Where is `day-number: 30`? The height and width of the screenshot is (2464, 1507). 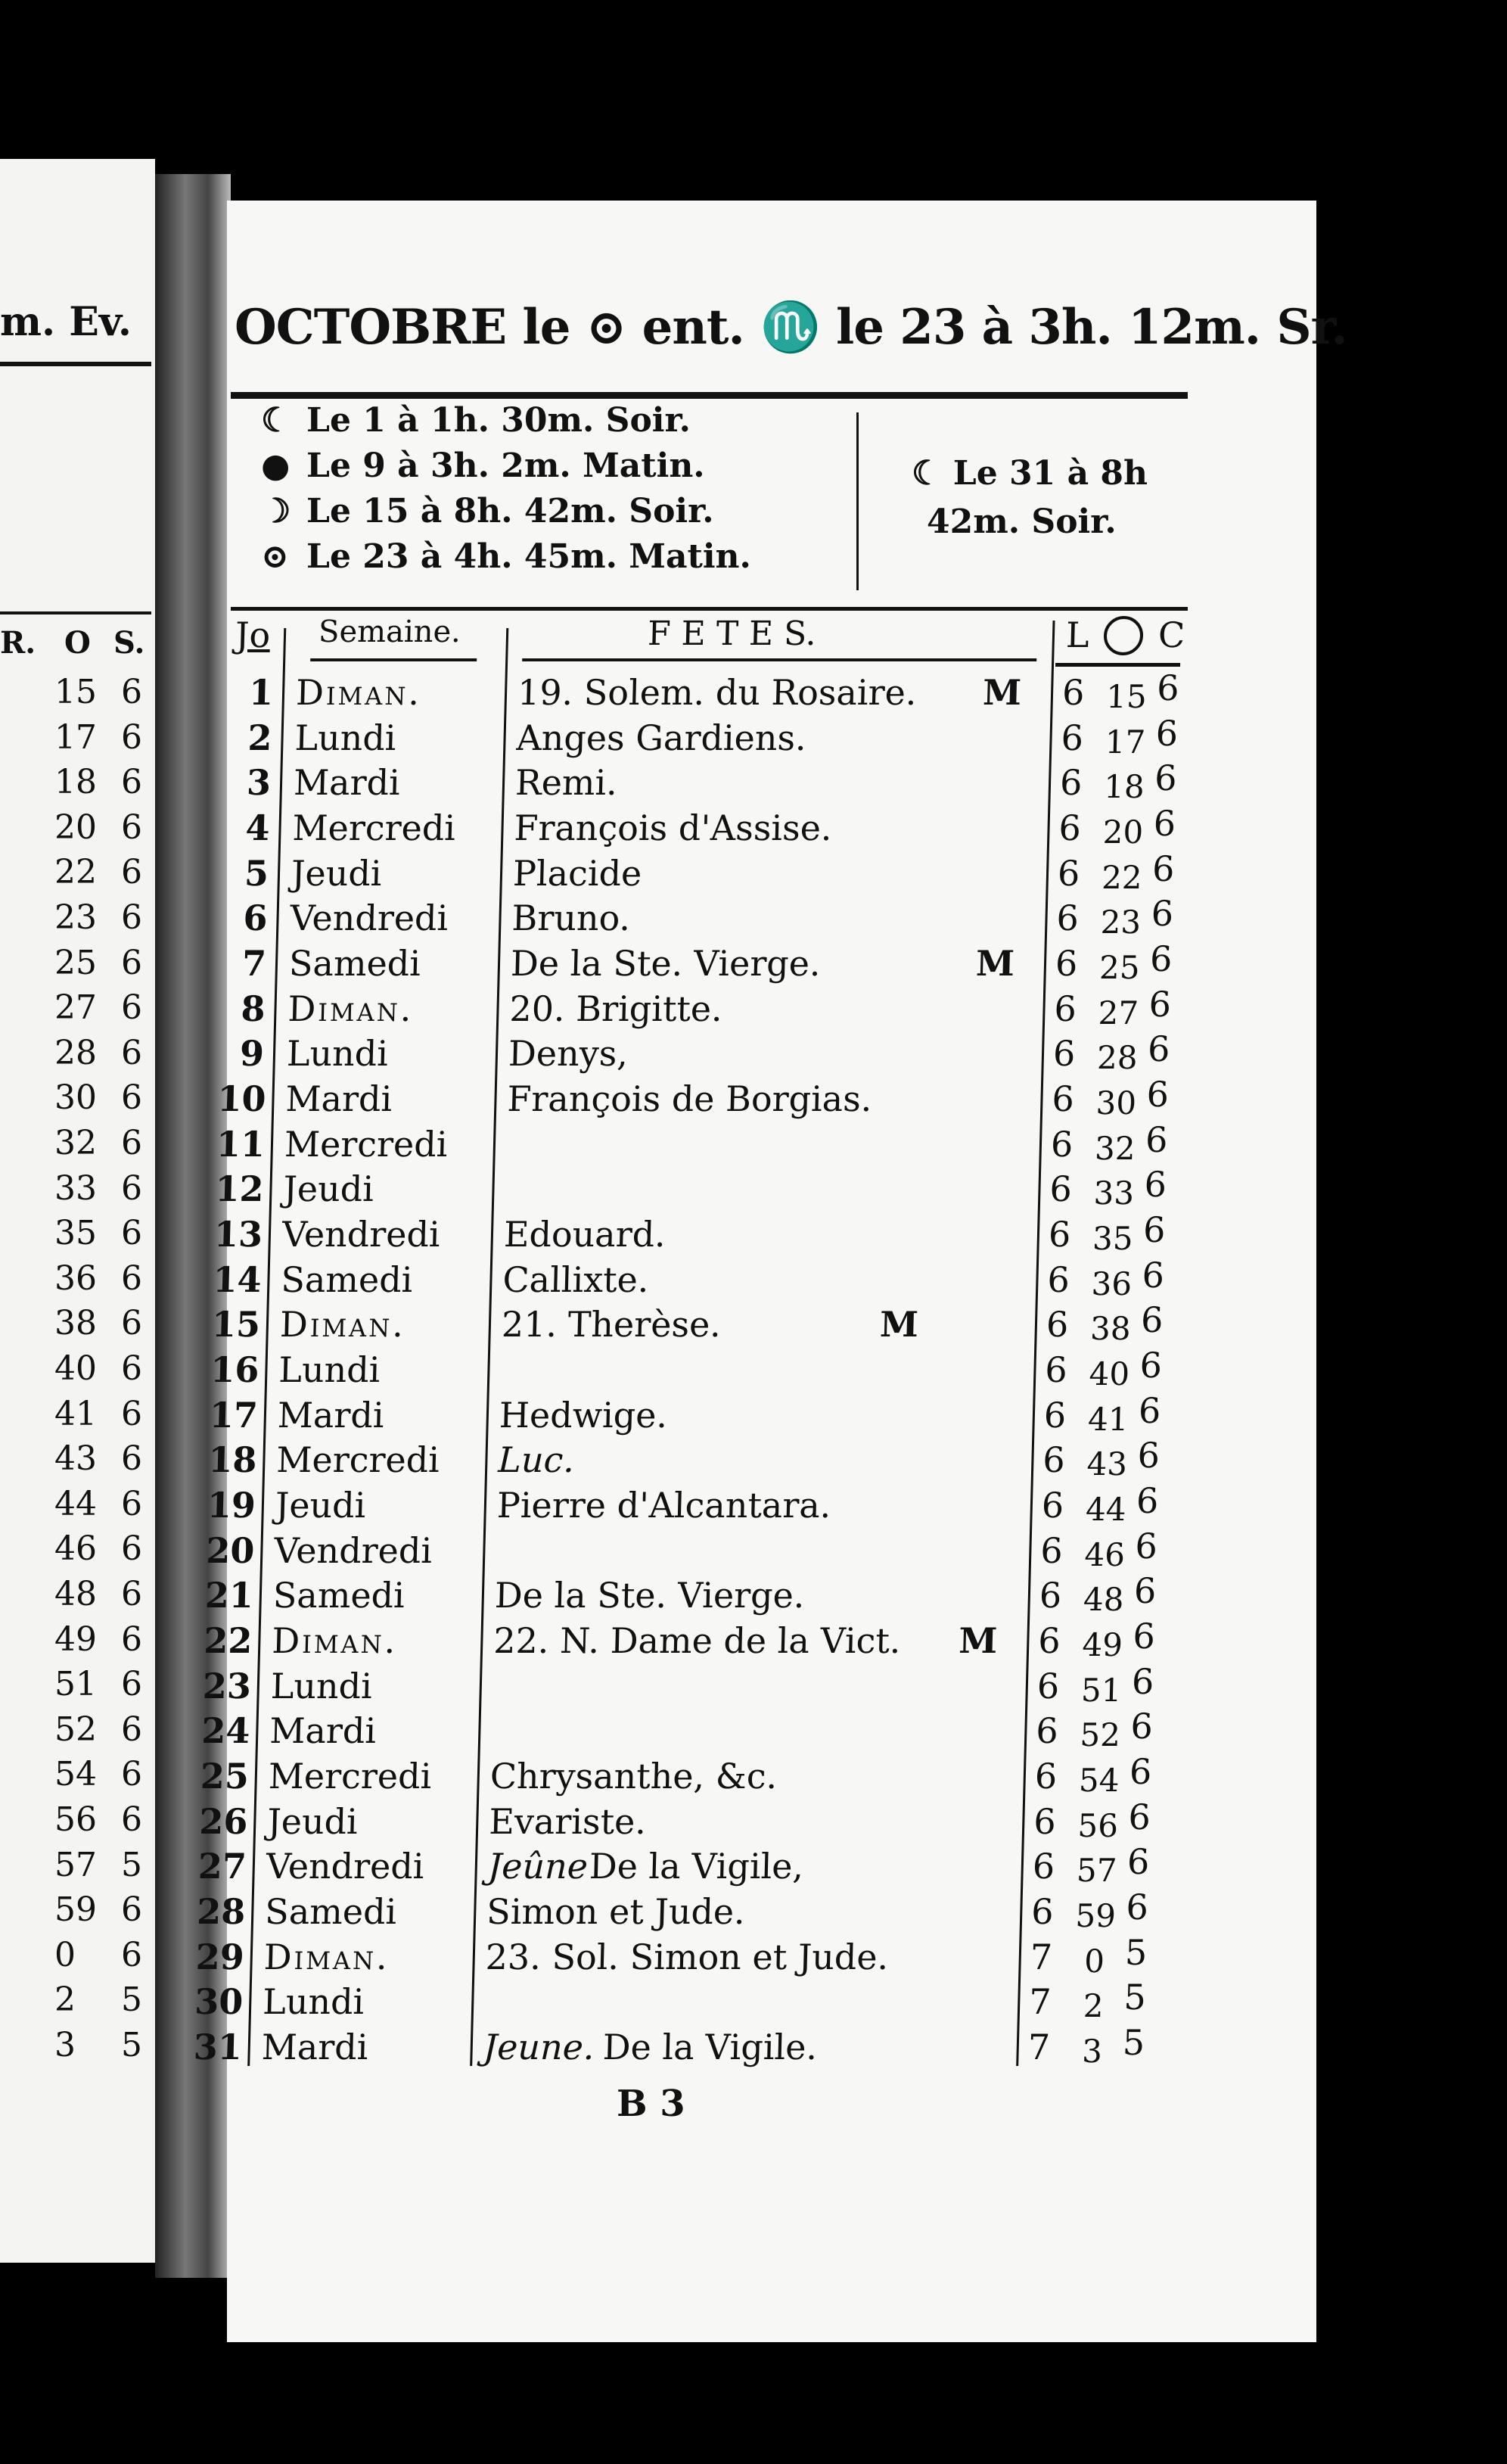 day-number: 30 is located at coordinates (219, 2002).